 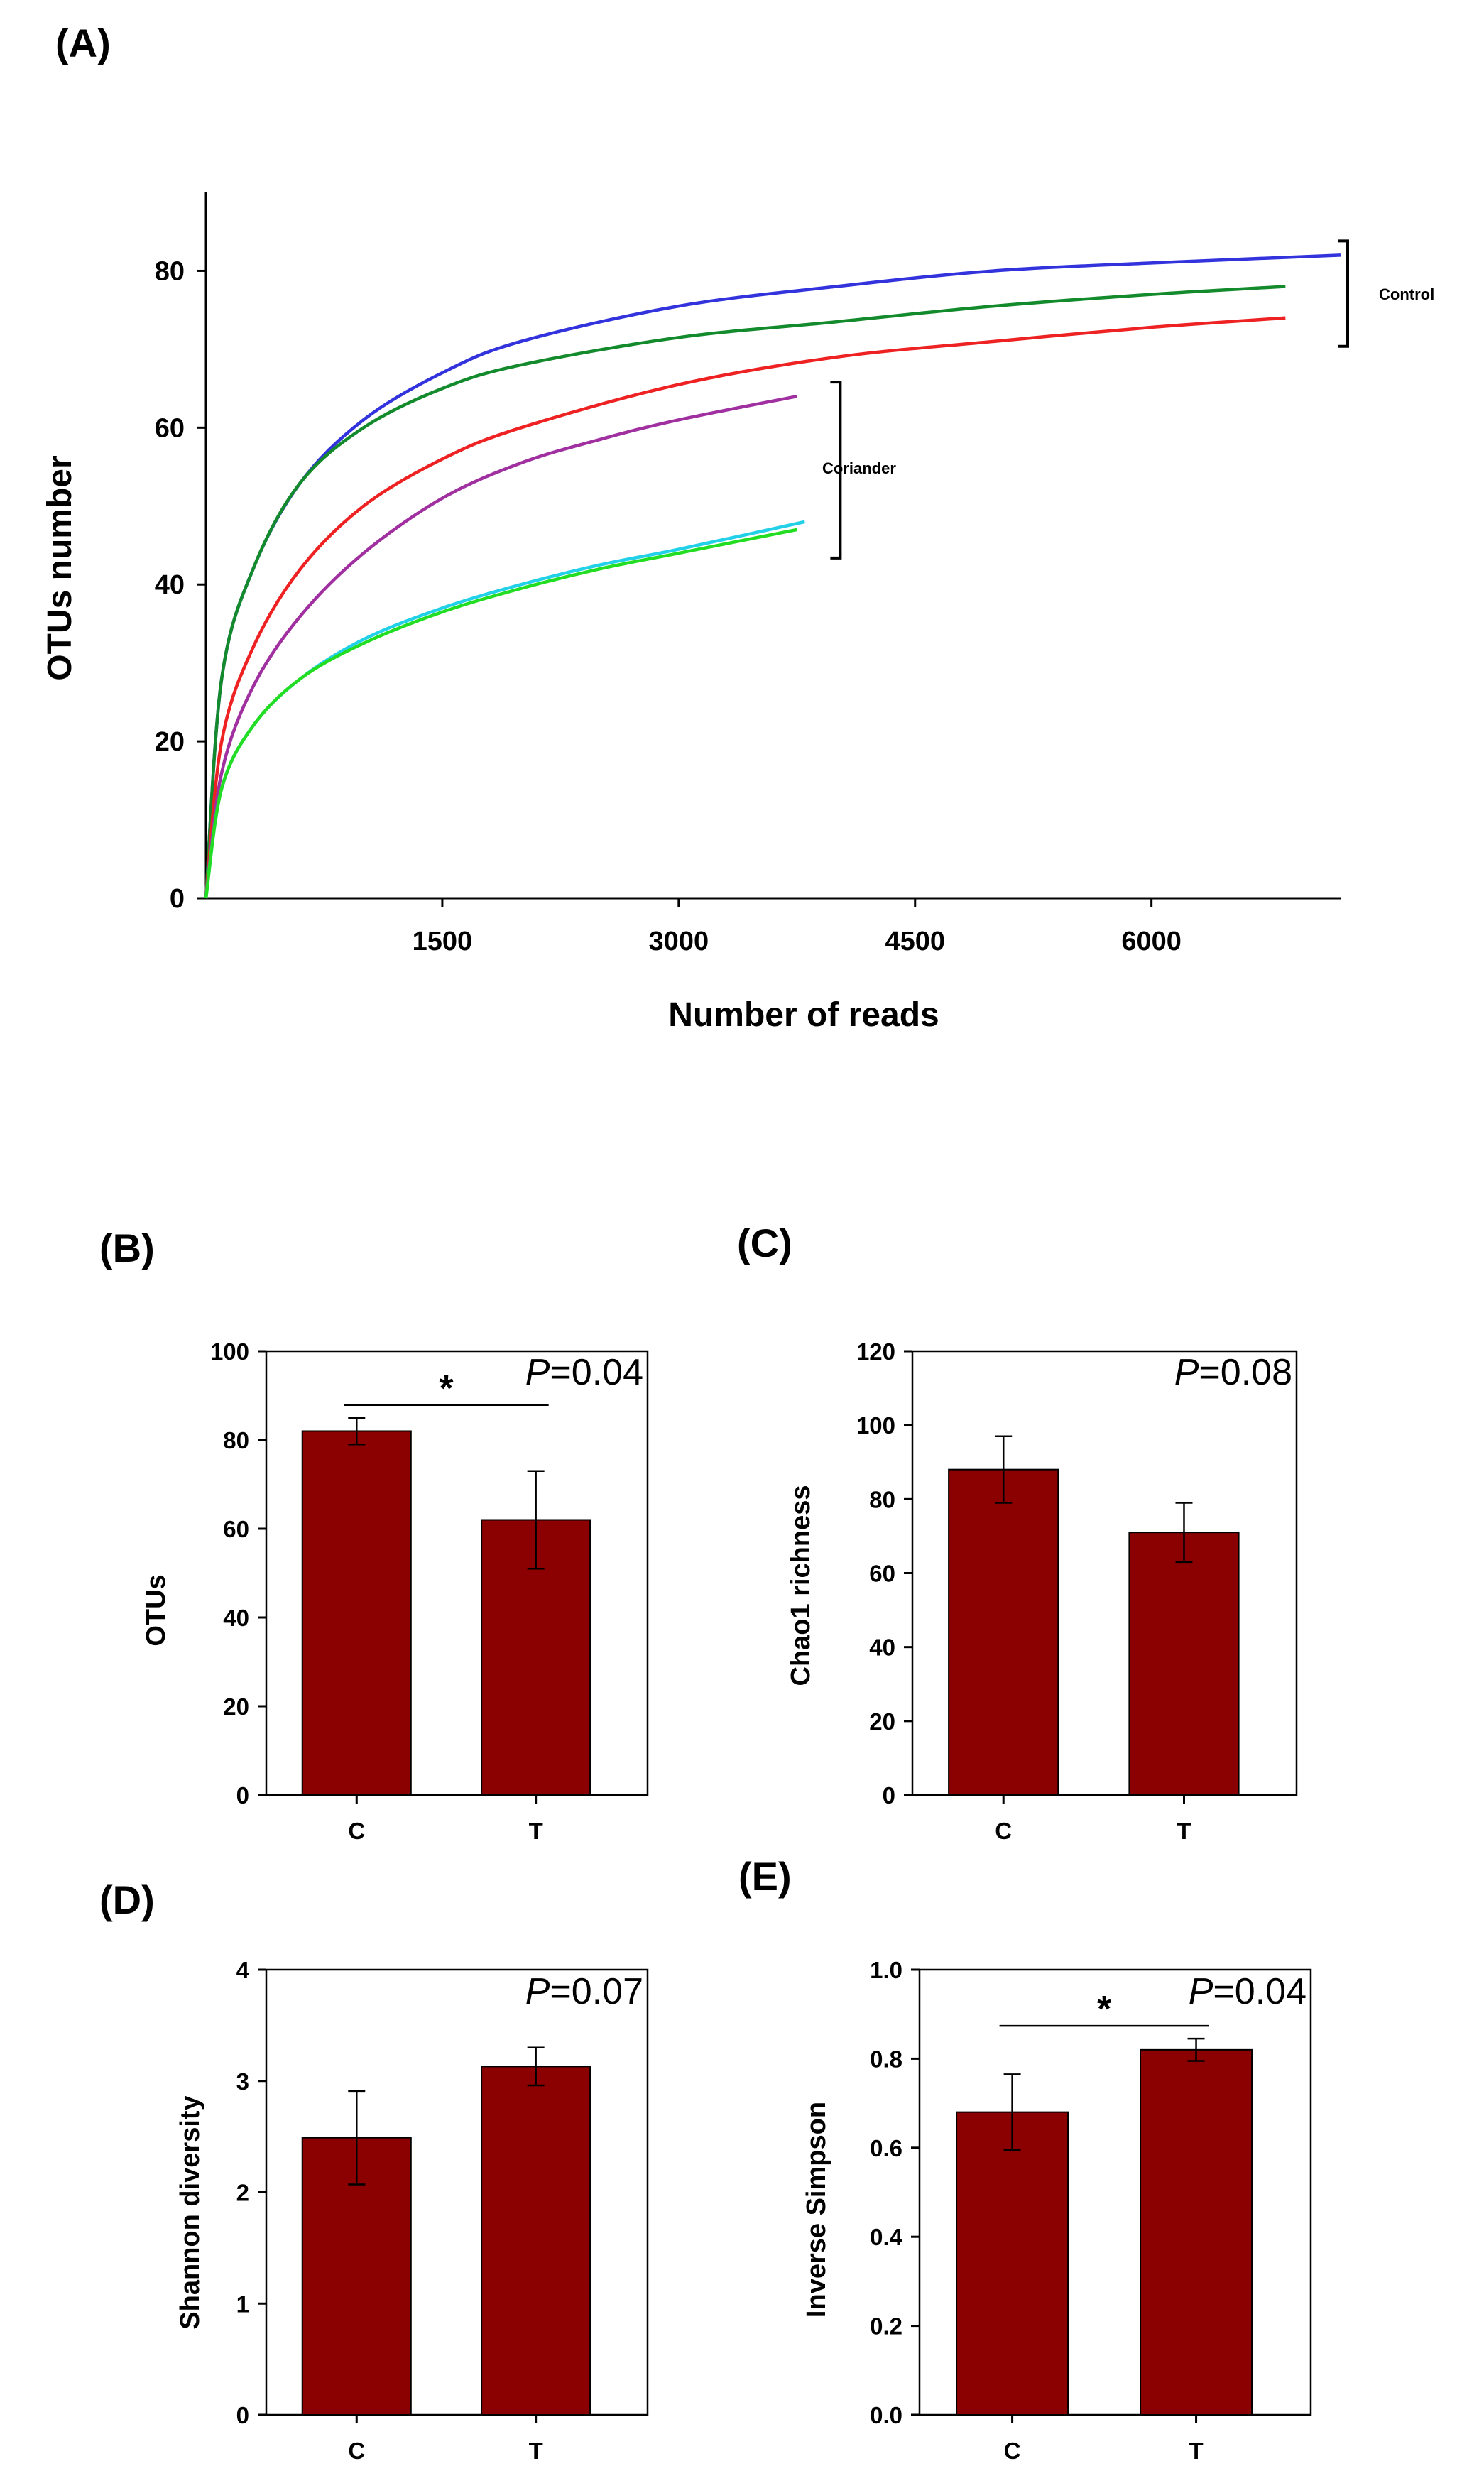 I want to click on panel-c-x-tick-label: C, so click(x=1003, y=1831).